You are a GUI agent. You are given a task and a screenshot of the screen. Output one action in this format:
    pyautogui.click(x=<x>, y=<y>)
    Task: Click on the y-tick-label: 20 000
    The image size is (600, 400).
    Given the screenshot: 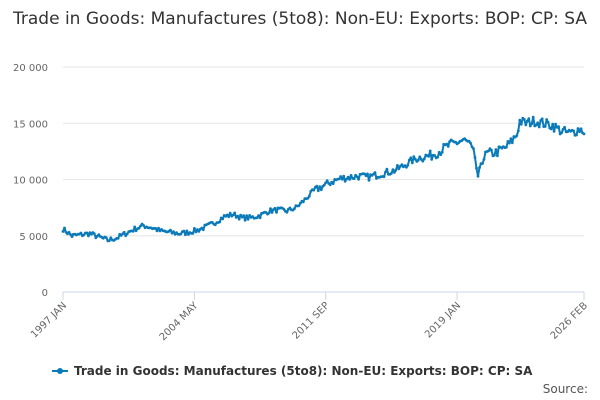 What is the action you would take?
    pyautogui.click(x=30, y=68)
    